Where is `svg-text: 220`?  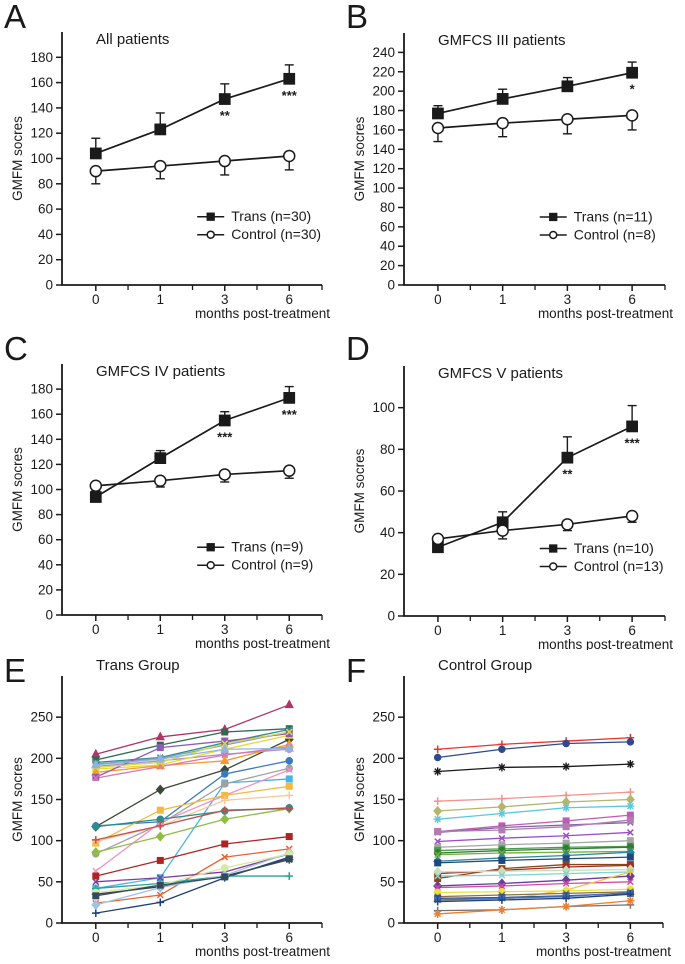 svg-text: 220 is located at coordinates (383, 71).